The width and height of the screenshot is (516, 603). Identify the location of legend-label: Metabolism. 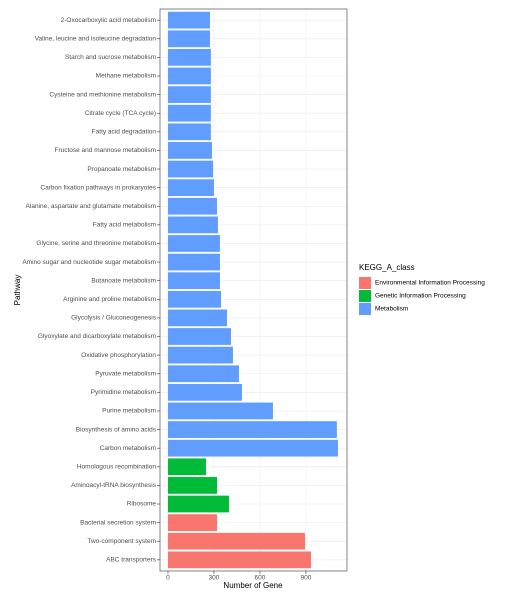
(391, 309).